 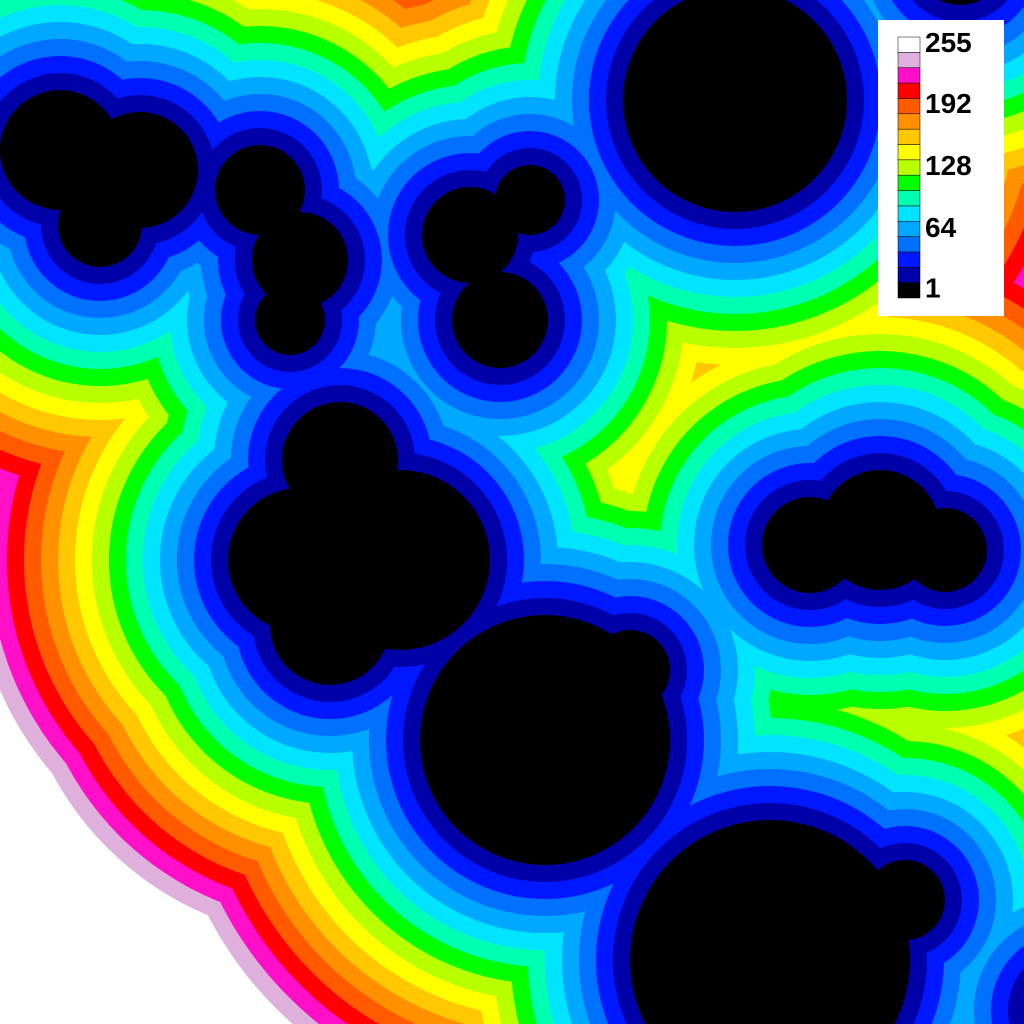 What do you see at coordinates (933, 288) in the screenshot?
I see `colorbar-tick-label: 1` at bounding box center [933, 288].